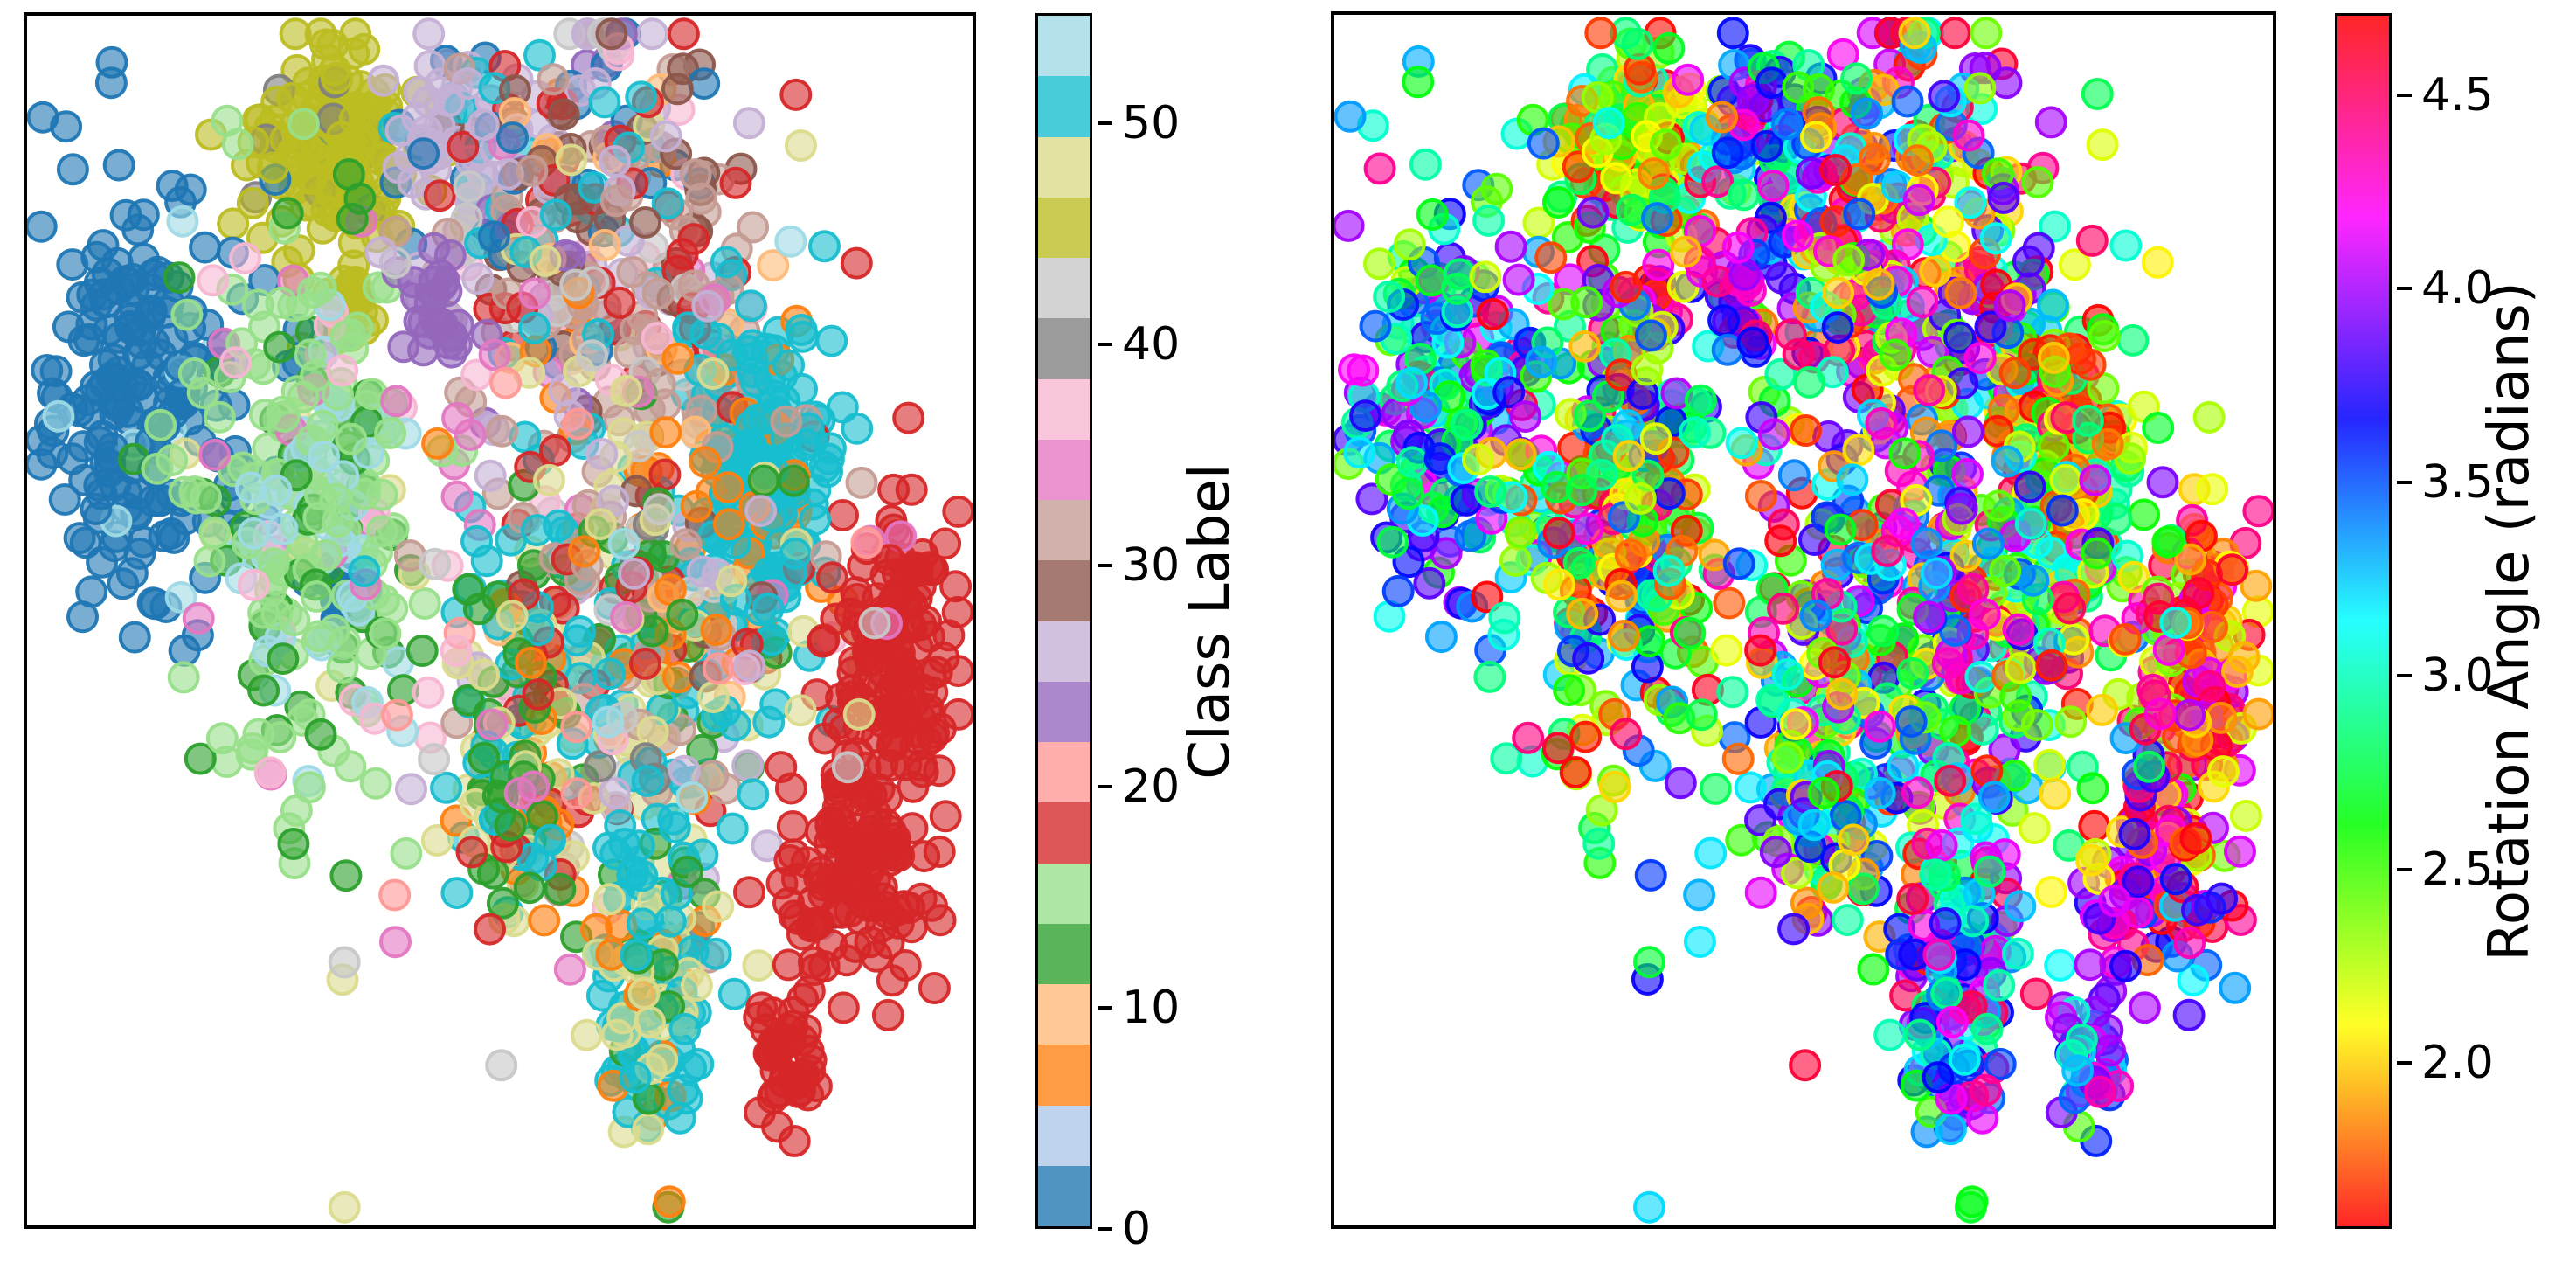 This screenshot has height=1277, width=2576. I want to click on class-colorbar-bar, so click(1063, 621).